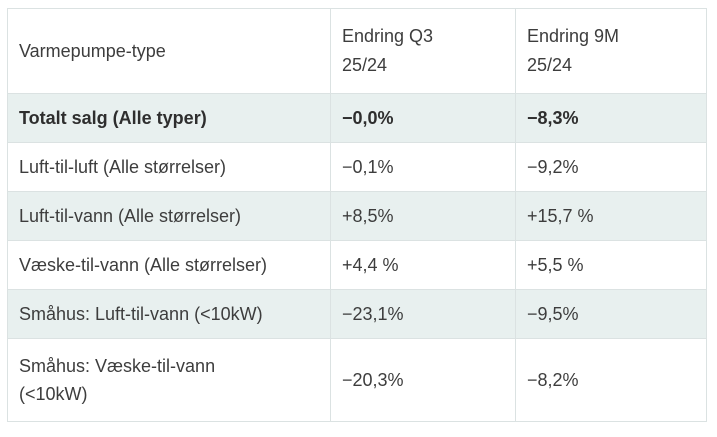  I want to click on cell-endring-9m: +5,5 %, so click(611, 265).